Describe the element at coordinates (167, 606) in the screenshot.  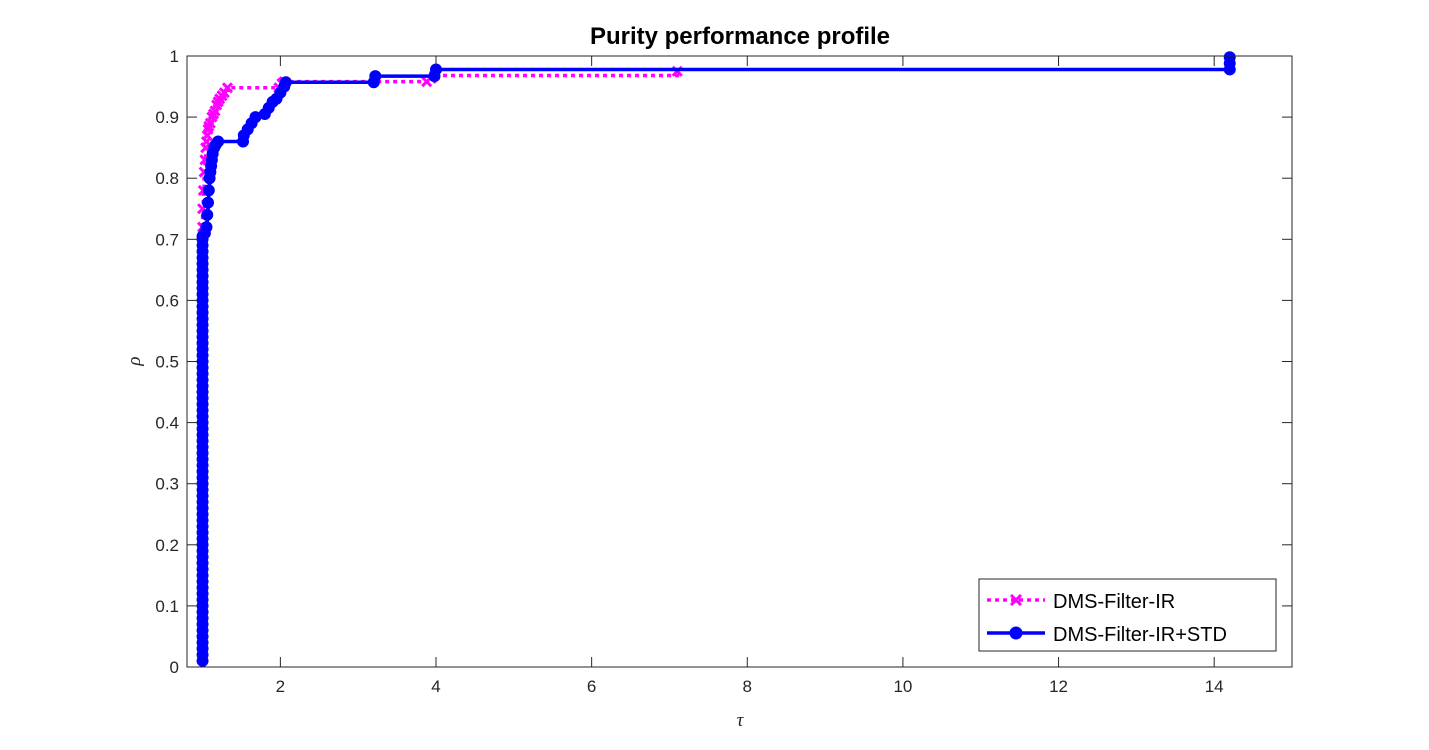
I see `y-tick-label: 0.1` at that location.